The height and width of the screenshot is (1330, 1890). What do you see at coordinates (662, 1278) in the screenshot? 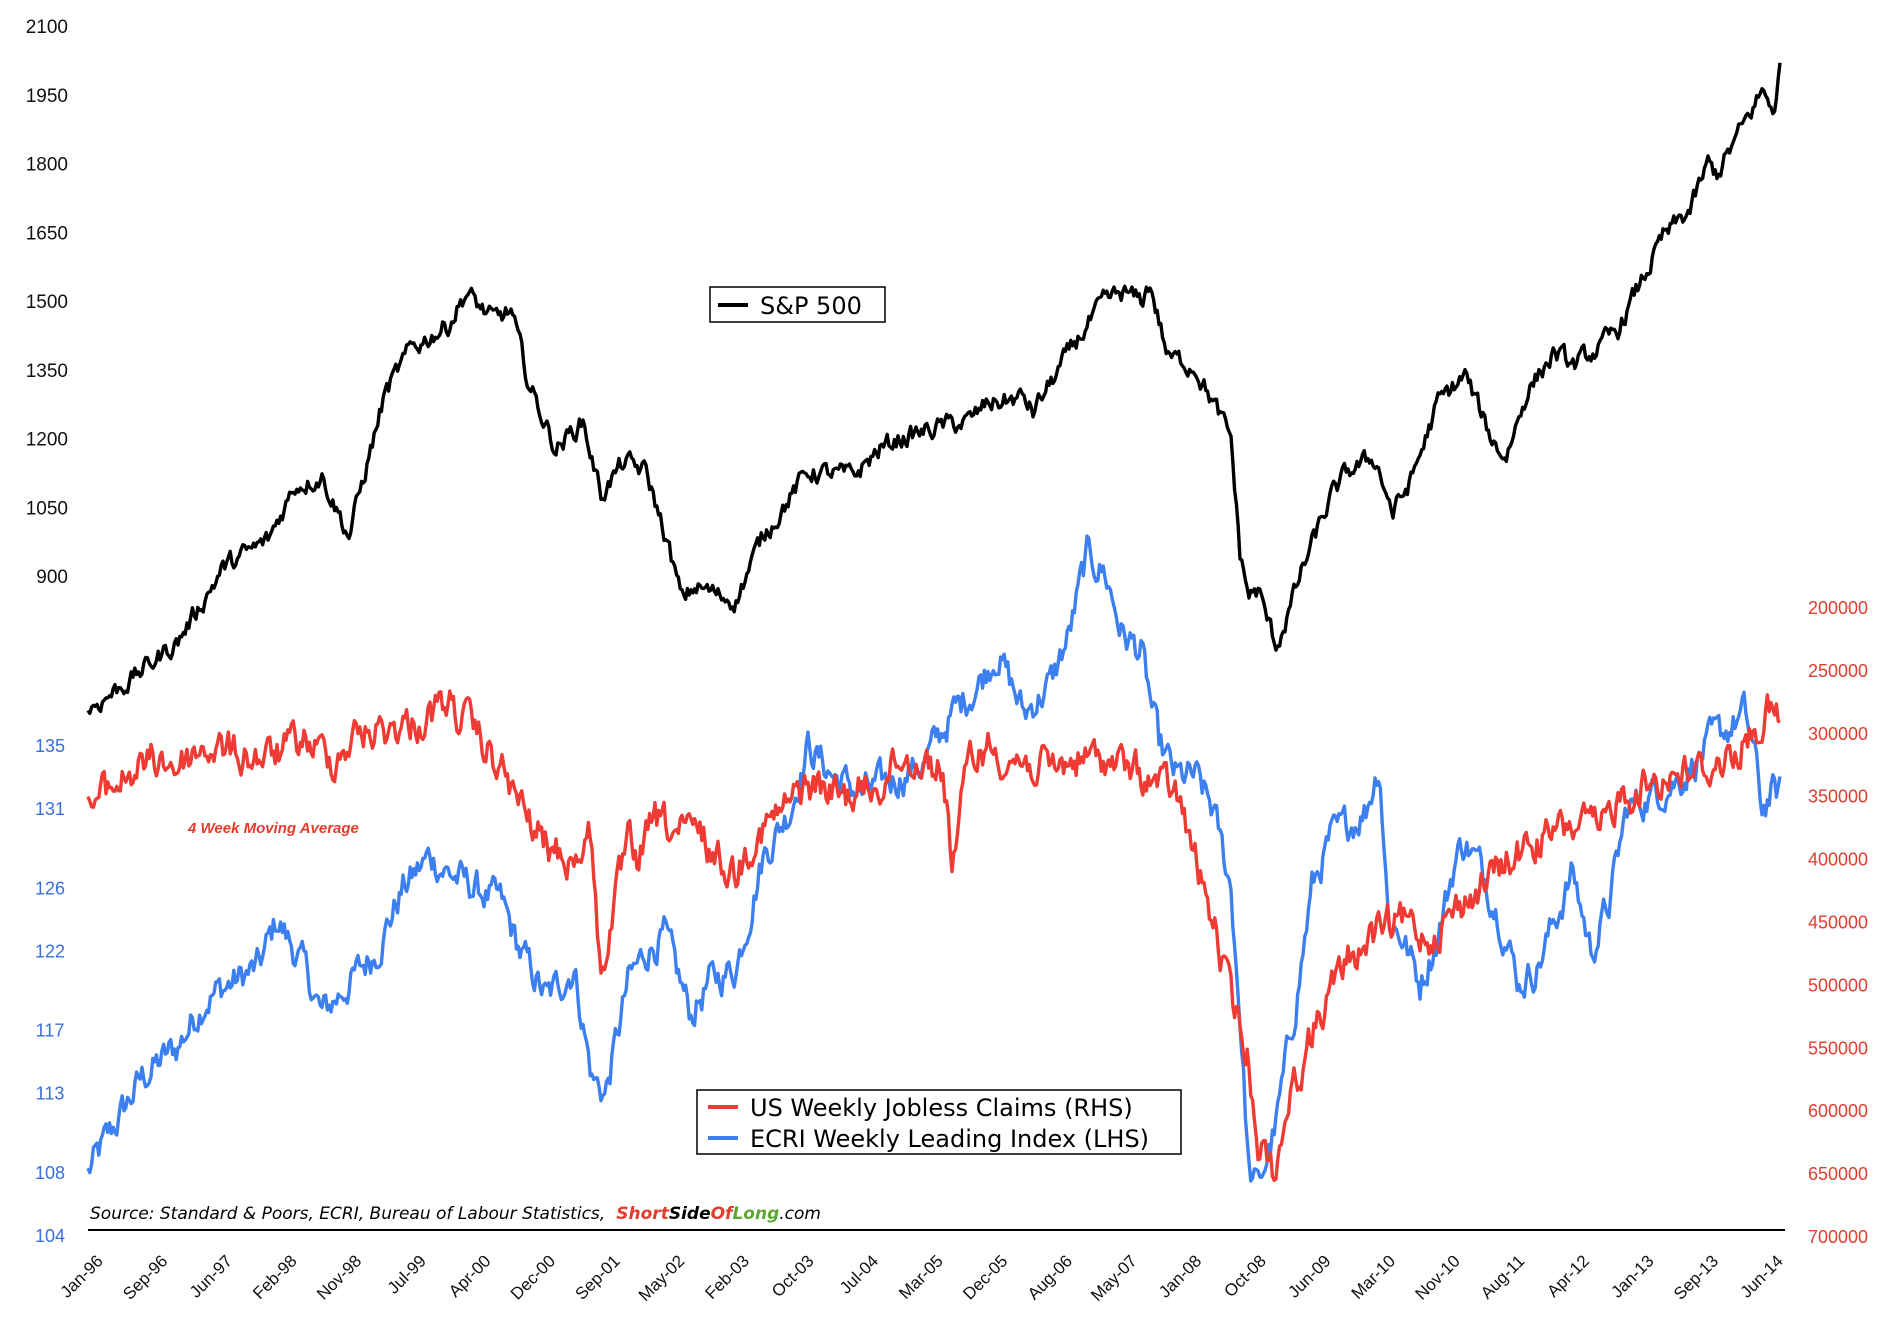
I see `x-tick-May-02: May-02` at bounding box center [662, 1278].